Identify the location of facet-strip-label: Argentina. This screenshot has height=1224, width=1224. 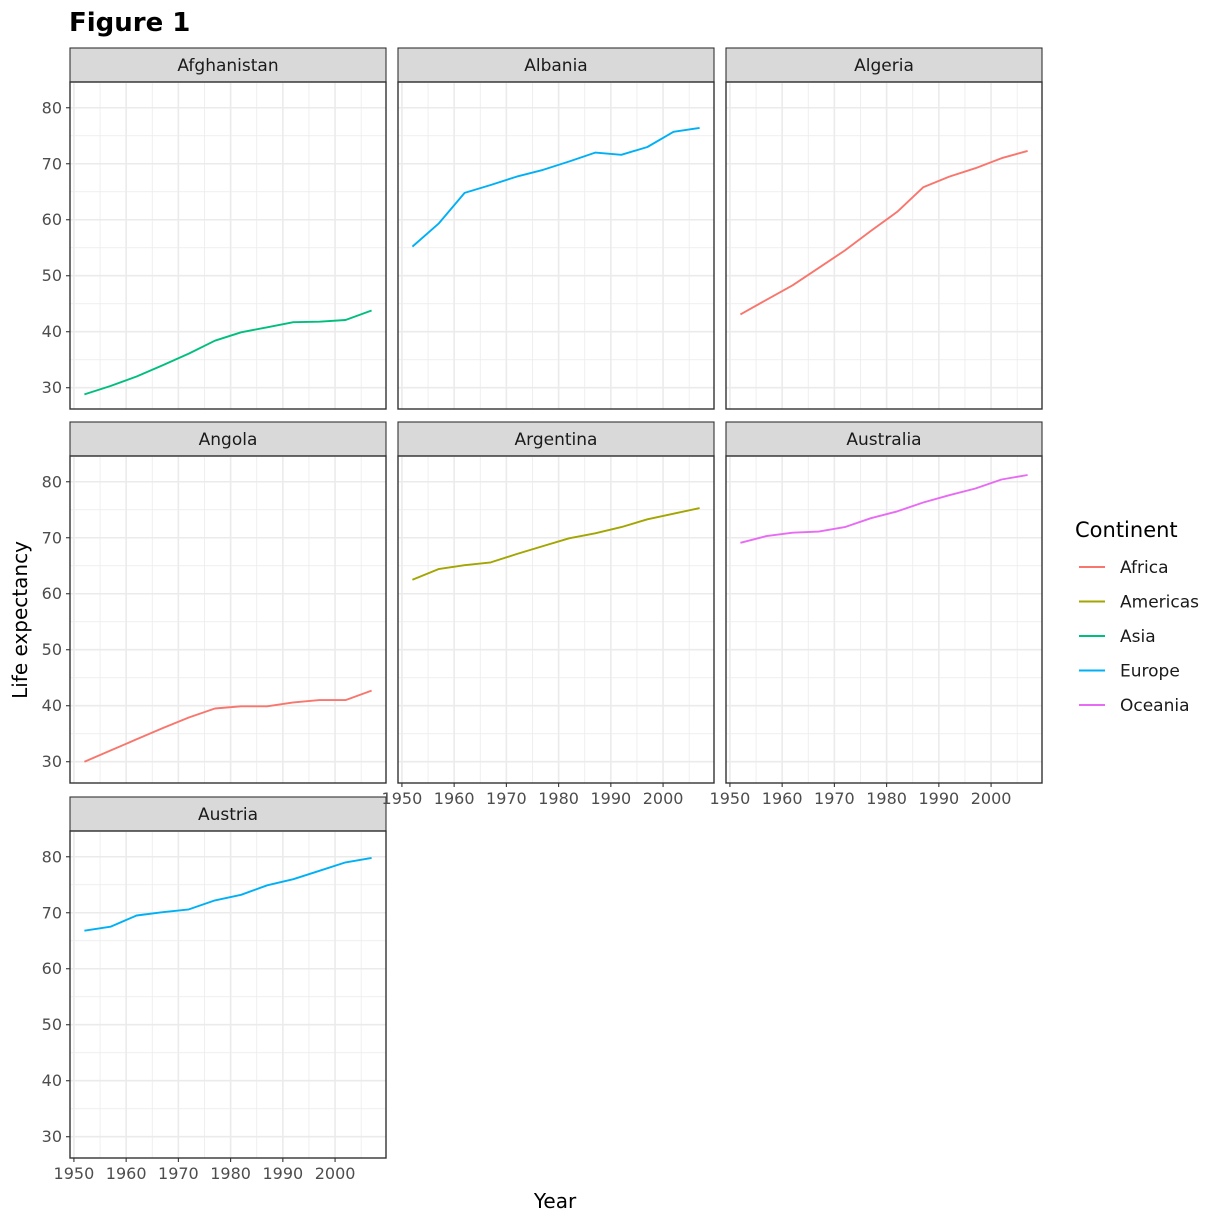
(556, 440).